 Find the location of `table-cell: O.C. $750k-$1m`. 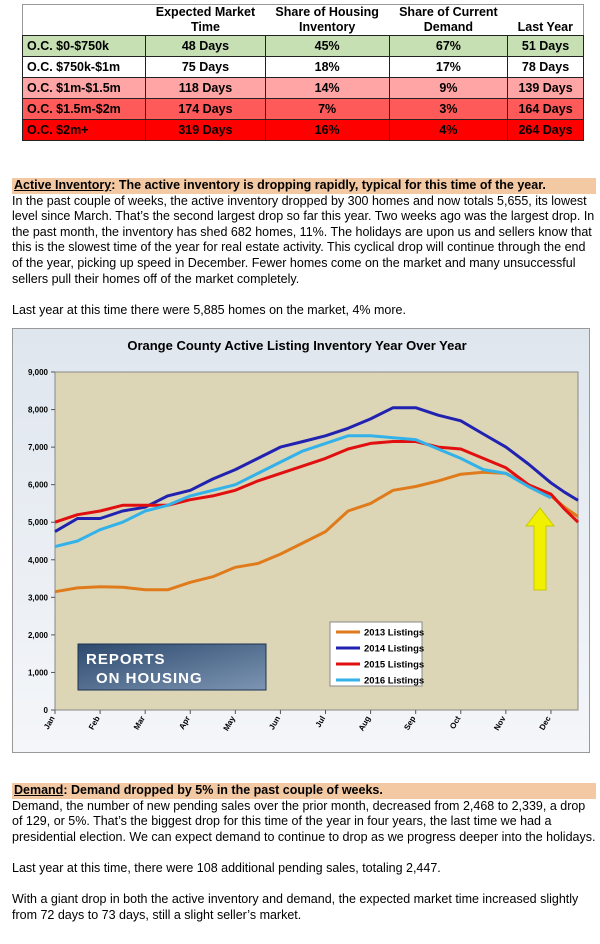

table-cell: O.C. $750k-$1m is located at coordinates (84, 67).